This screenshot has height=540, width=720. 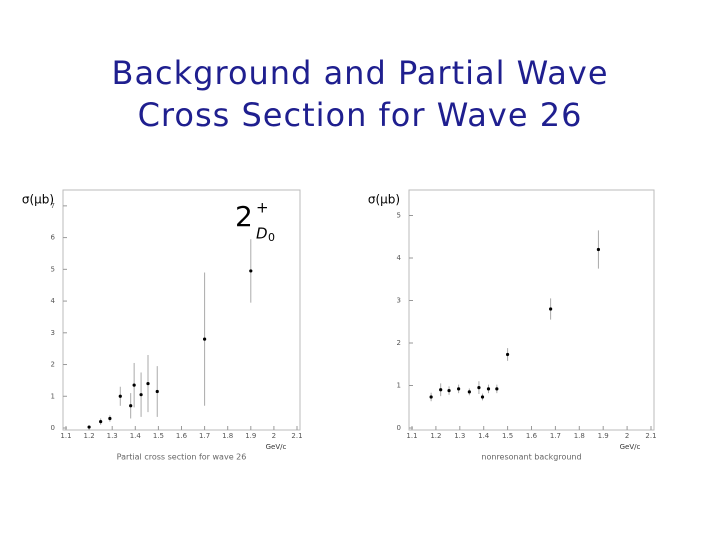 I want to click on x-axis-label: nonresonant background, so click(x=531, y=457).